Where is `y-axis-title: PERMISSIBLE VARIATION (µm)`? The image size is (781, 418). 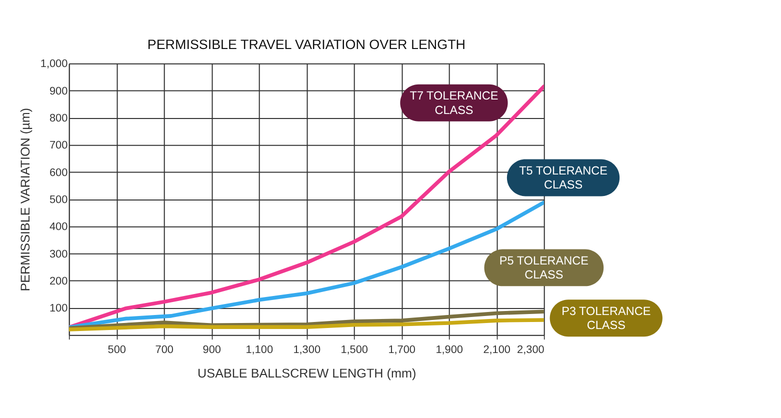 y-axis-title: PERMISSIBLE VARIATION (µm) is located at coordinates (25, 200).